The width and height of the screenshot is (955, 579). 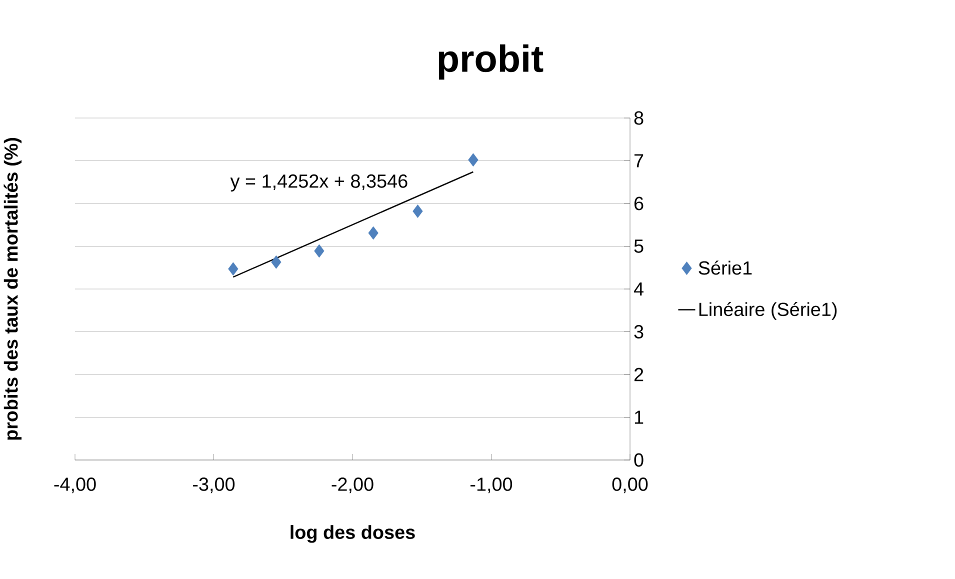 What do you see at coordinates (639, 417) in the screenshot?
I see `y-tick-label: 1` at bounding box center [639, 417].